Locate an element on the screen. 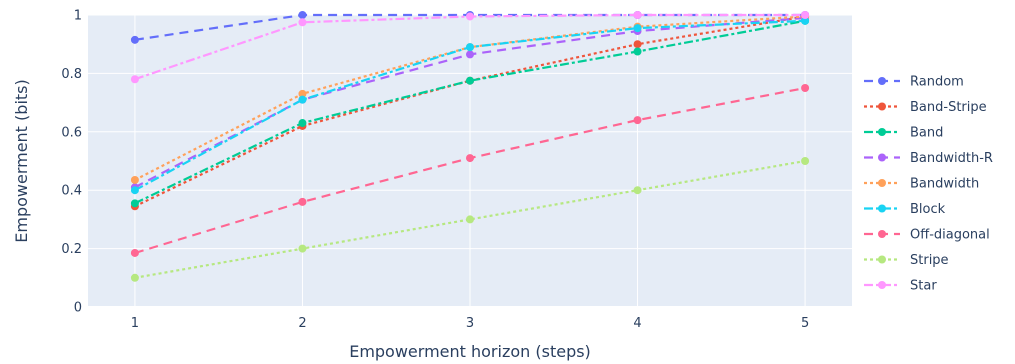 The image size is (1015, 364). legend-label: Band-Stripe is located at coordinates (948, 107).